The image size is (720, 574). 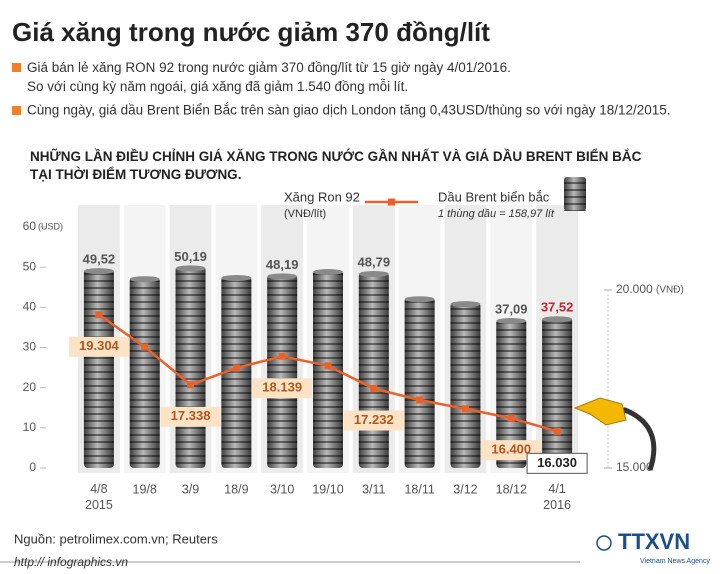 What do you see at coordinates (675, 561) in the screenshot?
I see `agency: Vietnam News Agency` at bounding box center [675, 561].